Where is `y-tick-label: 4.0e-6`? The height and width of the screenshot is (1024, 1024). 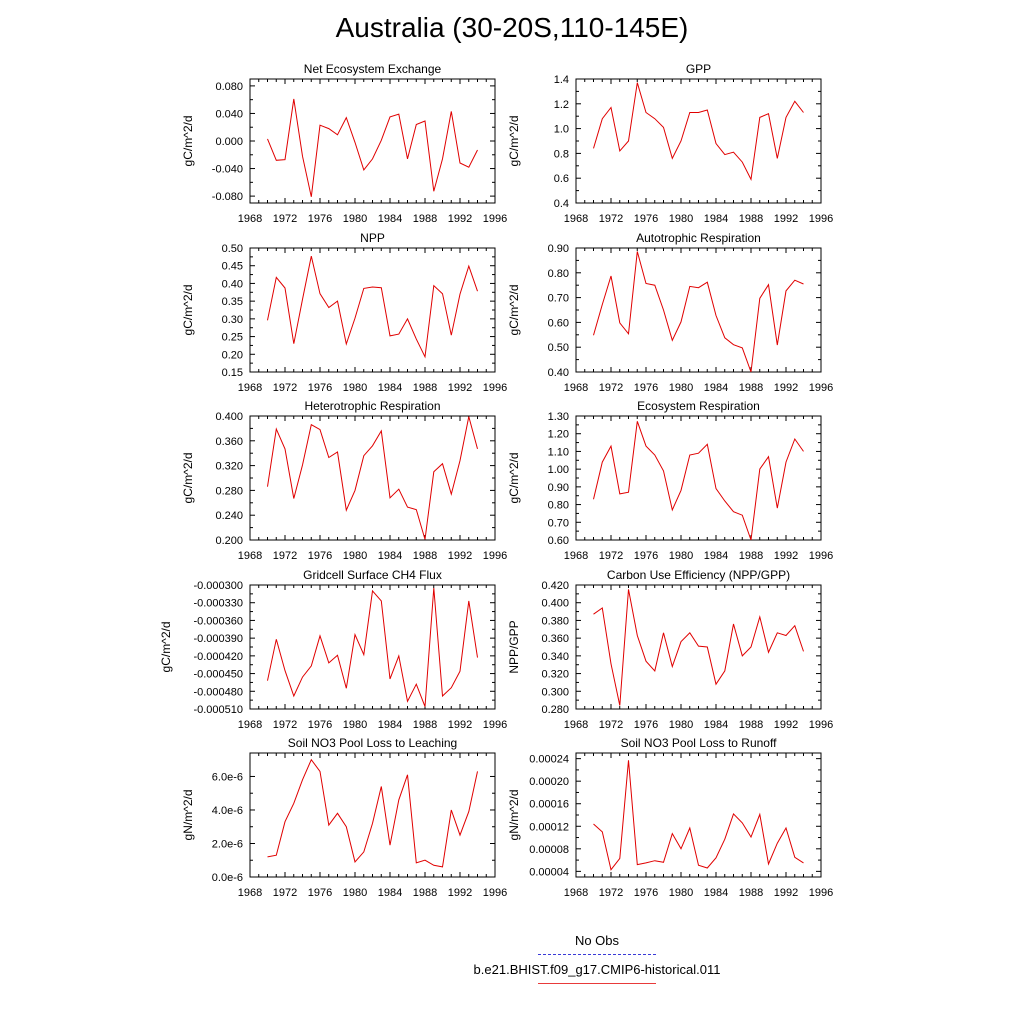 y-tick-label: 4.0e-6 is located at coordinates (227, 811).